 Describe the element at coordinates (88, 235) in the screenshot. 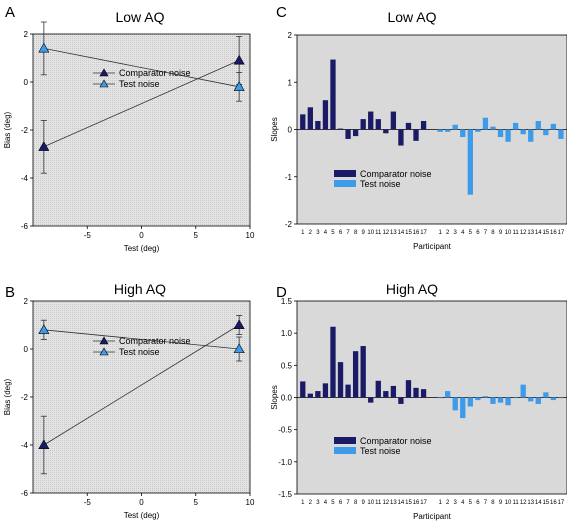

I see `x-tick-label: -5` at that location.